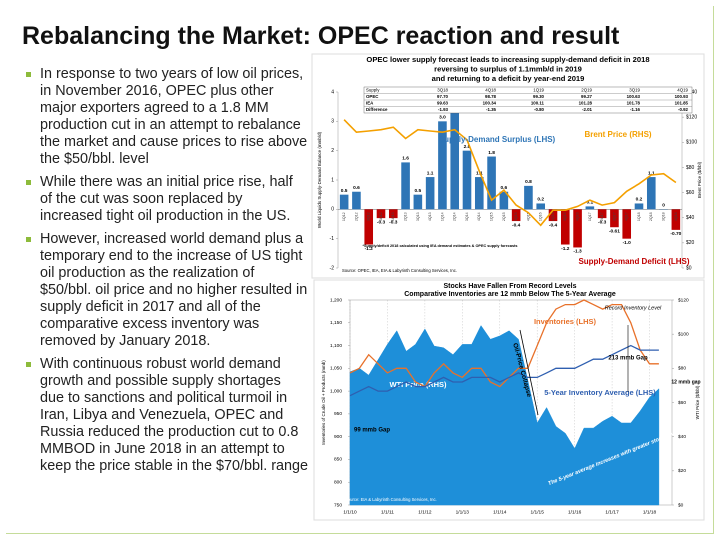  I want to click on x-tick-label: 2Q14, so click(455, 216).